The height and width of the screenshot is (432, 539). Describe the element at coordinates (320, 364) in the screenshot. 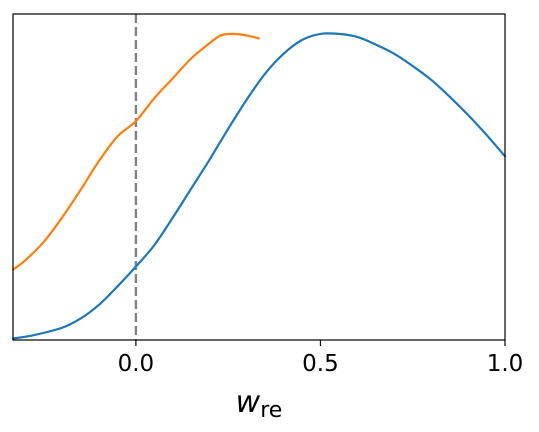

I see `x-tick-label-1: 0.5` at that location.